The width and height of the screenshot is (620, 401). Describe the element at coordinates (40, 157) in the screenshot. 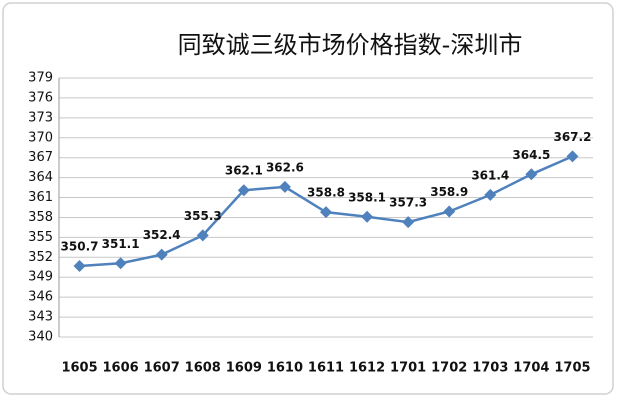

I see `y-tick-label: 367` at that location.